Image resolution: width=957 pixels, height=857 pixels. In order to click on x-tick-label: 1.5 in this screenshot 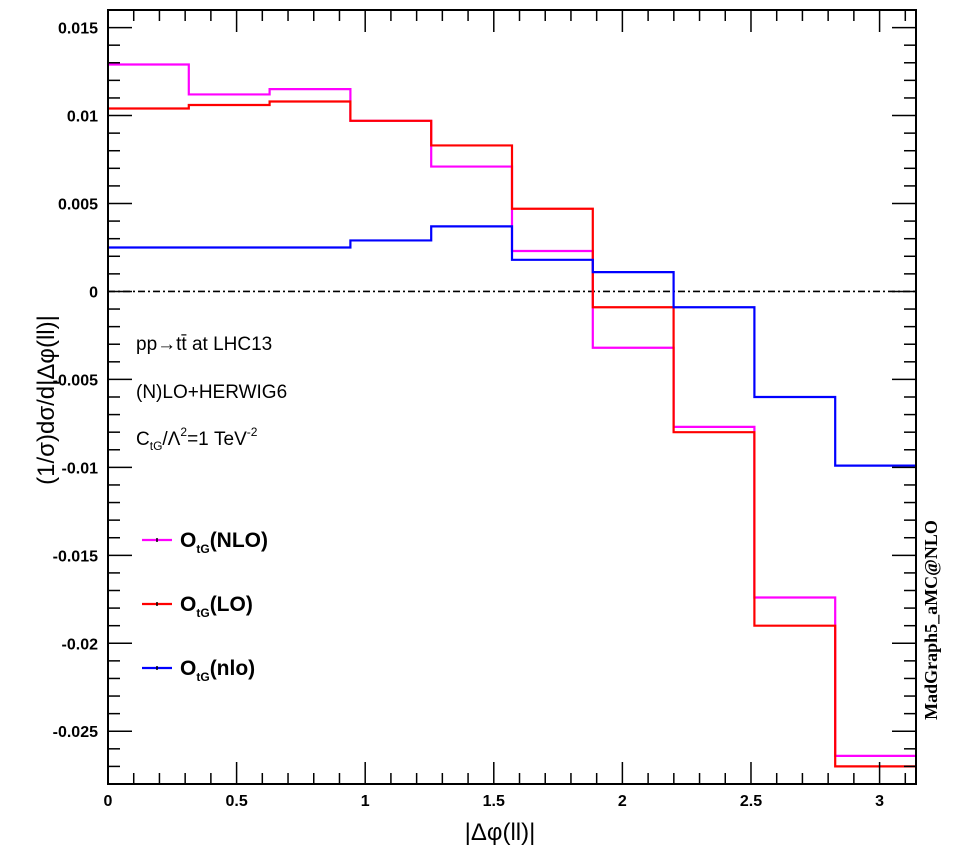, I will do `click(494, 801)`.